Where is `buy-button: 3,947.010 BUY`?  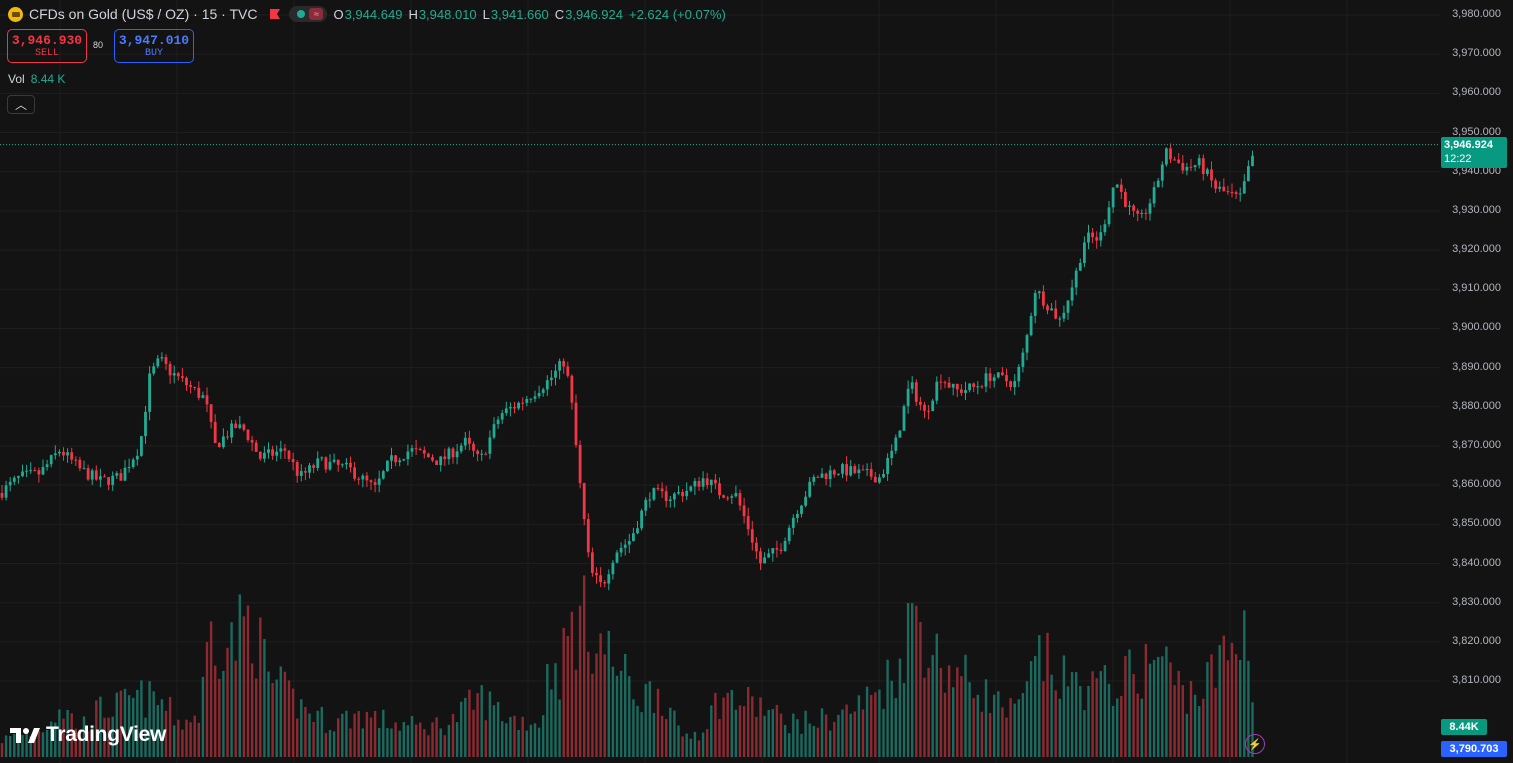
buy-button: 3,947.010 BUY is located at coordinates (154, 46).